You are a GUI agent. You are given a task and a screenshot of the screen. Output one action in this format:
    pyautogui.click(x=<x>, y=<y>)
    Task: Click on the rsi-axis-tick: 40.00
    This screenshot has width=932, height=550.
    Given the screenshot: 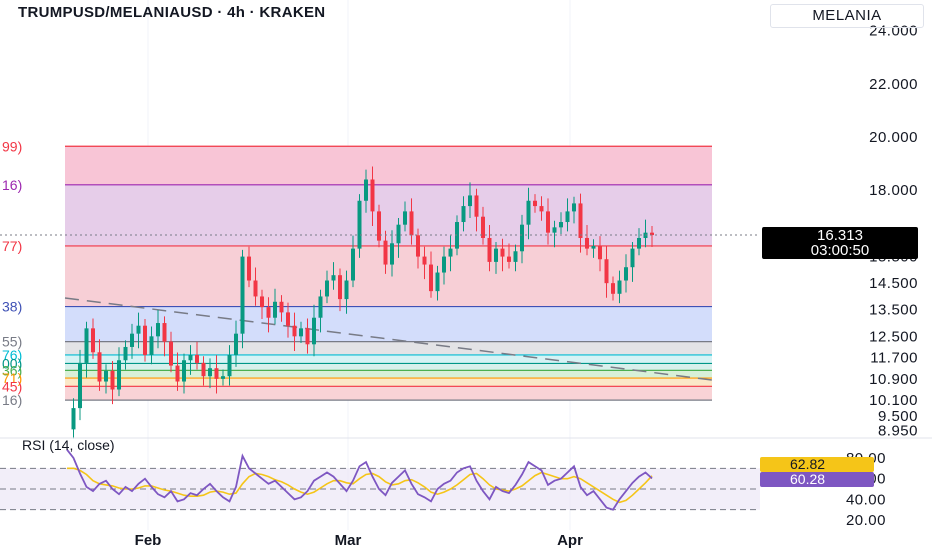 What is the action you would take?
    pyautogui.click(x=866, y=499)
    